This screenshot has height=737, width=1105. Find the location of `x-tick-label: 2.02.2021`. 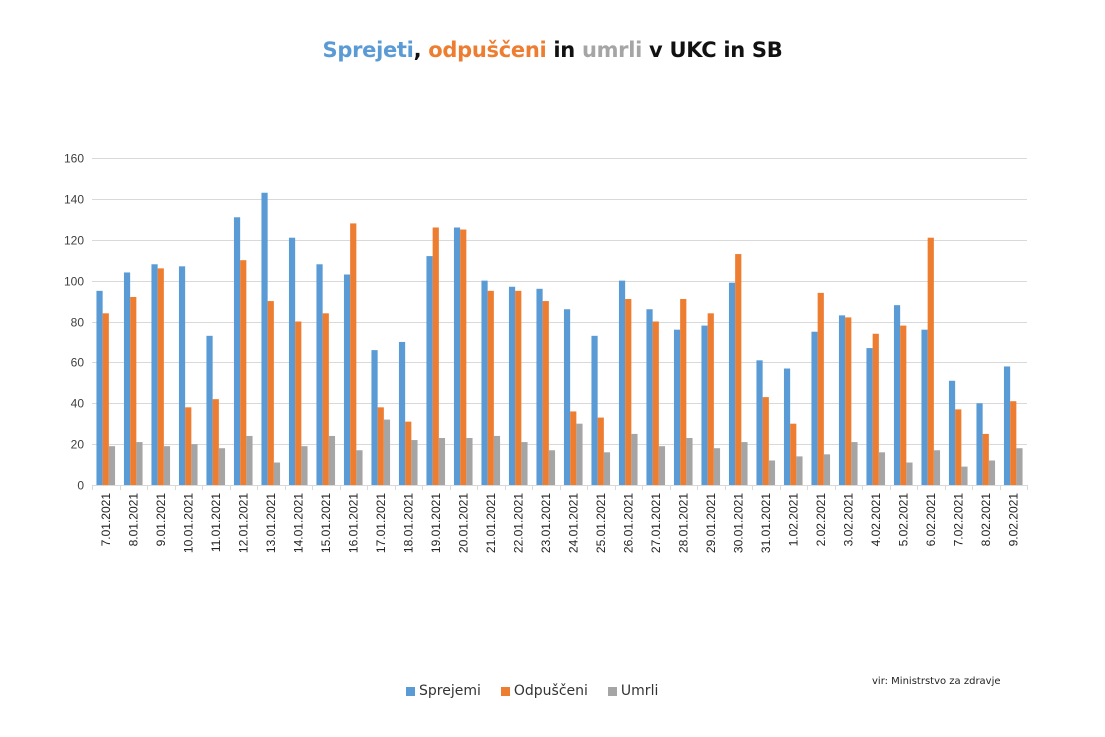

x-tick-label: 2.02.2021 is located at coordinates (821, 520).